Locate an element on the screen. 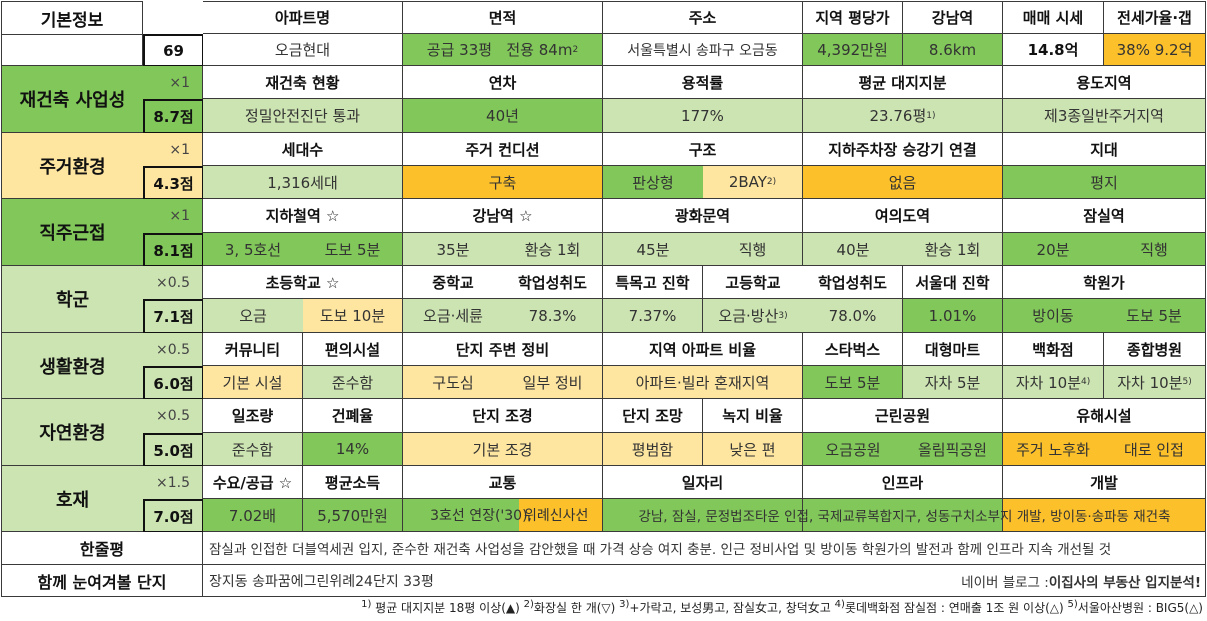 Image resolution: width=1207 pixels, height=621 pixels. value-green-ratio: 낮은 편 is located at coordinates (753, 449).